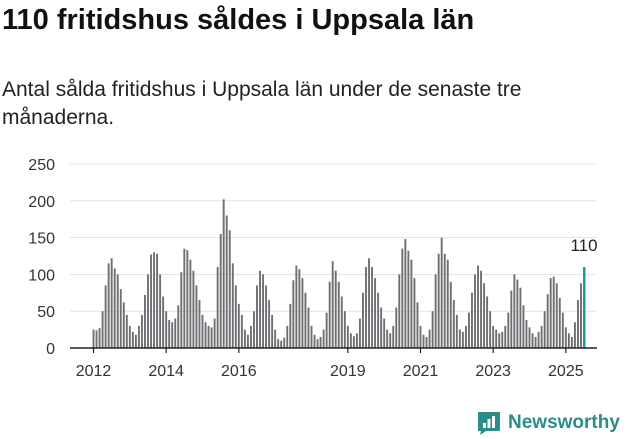 The width and height of the screenshot is (631, 439). I want to click on x-tick-label: 2014, so click(166, 371).